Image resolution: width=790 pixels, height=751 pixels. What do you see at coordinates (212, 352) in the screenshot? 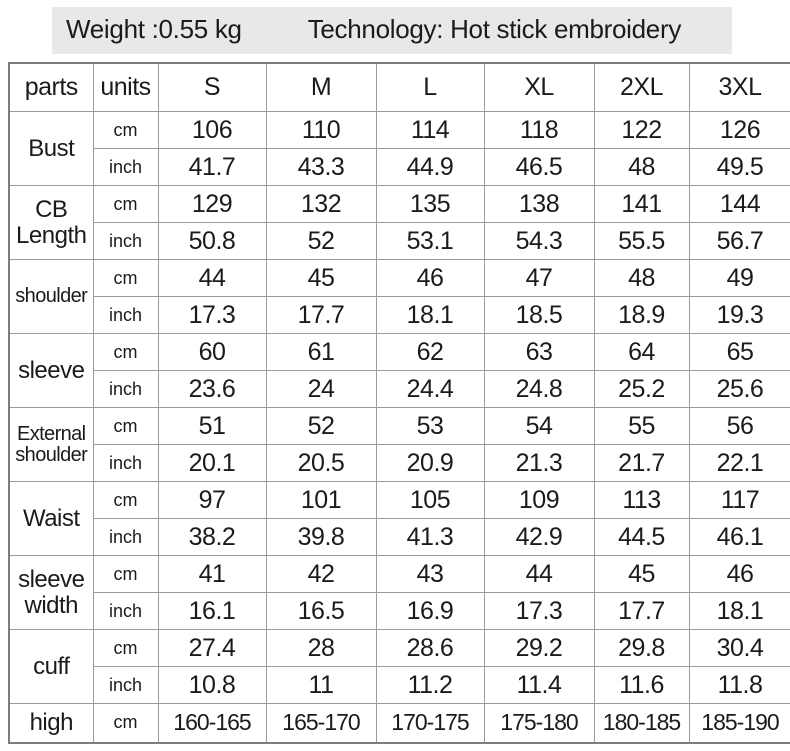
I see `value-cell: 60` at bounding box center [212, 352].